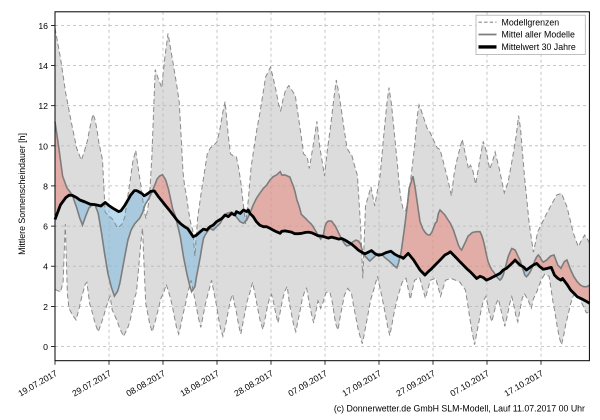 The width and height of the screenshot is (600, 420). I want to click on svg-text: 10, so click(43, 146).